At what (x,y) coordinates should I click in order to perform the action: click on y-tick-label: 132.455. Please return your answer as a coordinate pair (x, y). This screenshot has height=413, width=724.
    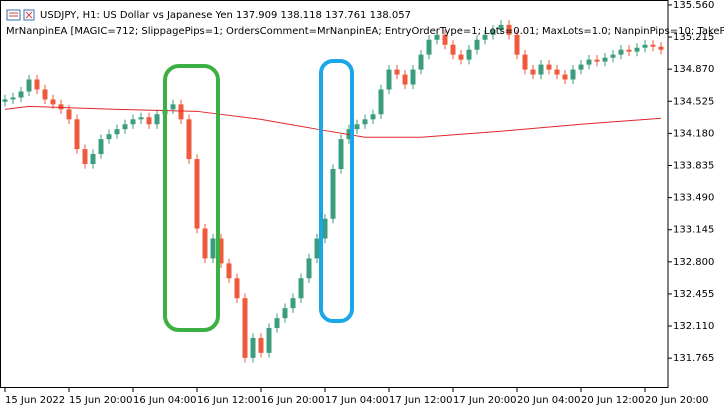
    Looking at the image, I should click on (693, 294).